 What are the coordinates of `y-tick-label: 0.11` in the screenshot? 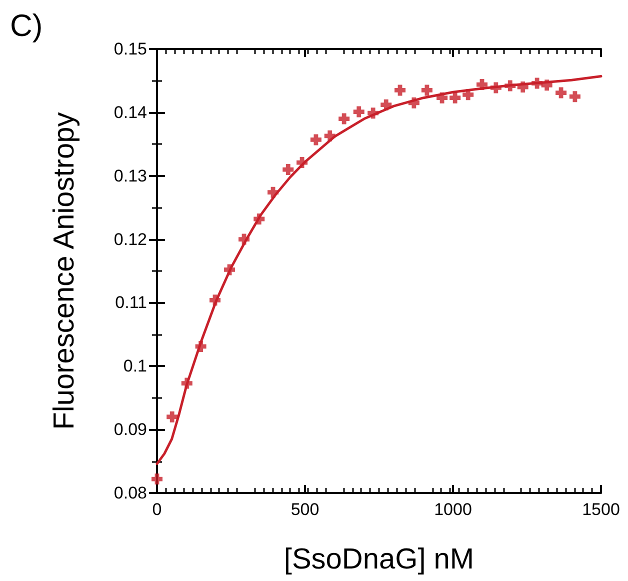 It's located at (131, 302).